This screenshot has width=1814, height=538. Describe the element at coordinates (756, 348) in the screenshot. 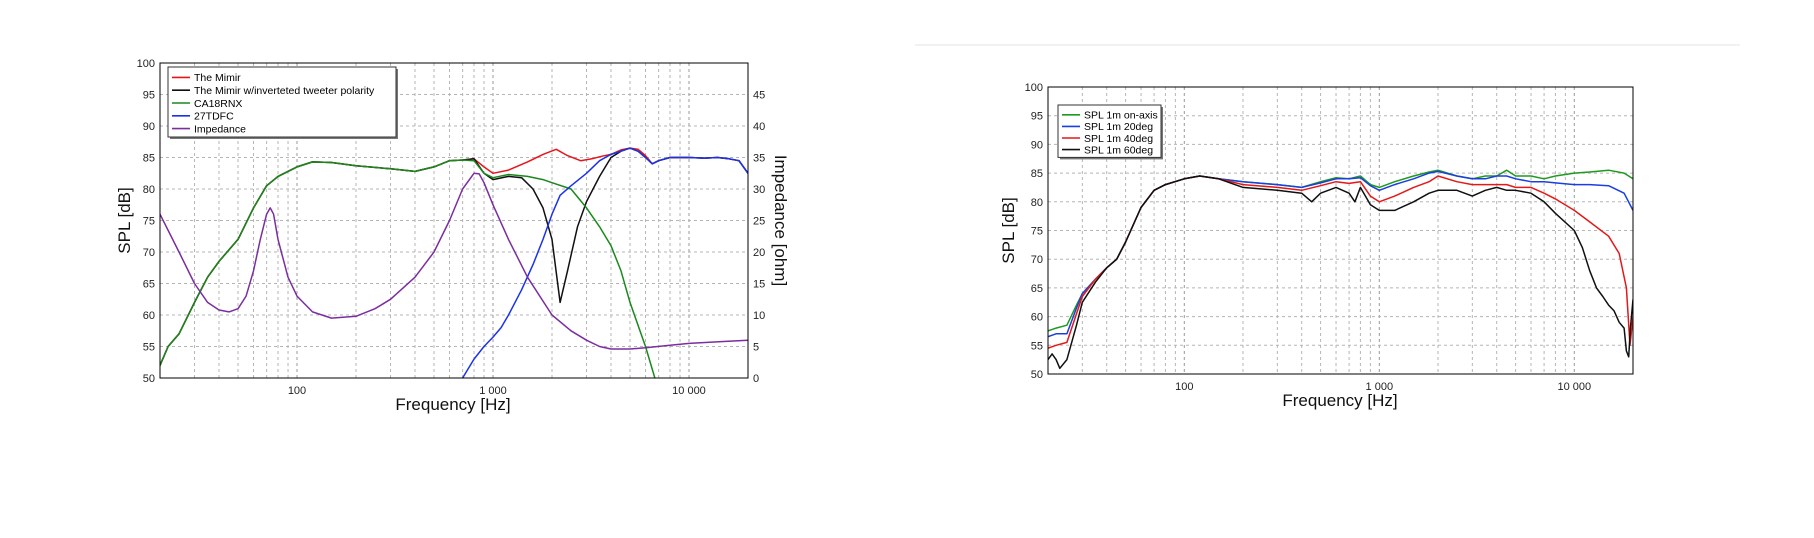

I see `y2-tick-label: 5` at that location.